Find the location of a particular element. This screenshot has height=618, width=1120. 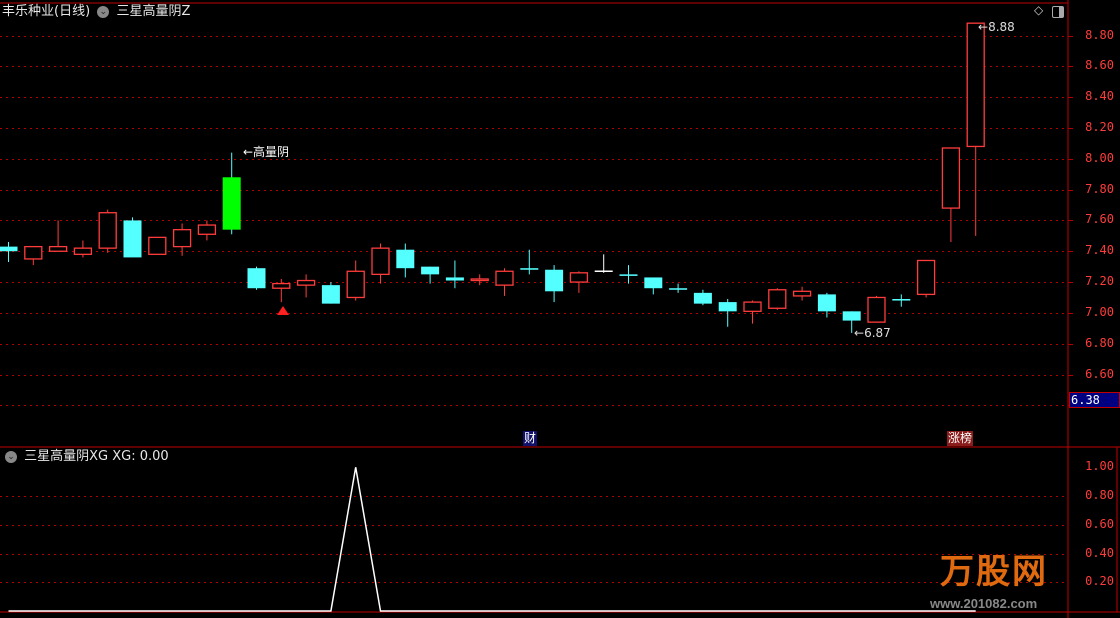

signal-label: ←高量阴 is located at coordinates (266, 152).